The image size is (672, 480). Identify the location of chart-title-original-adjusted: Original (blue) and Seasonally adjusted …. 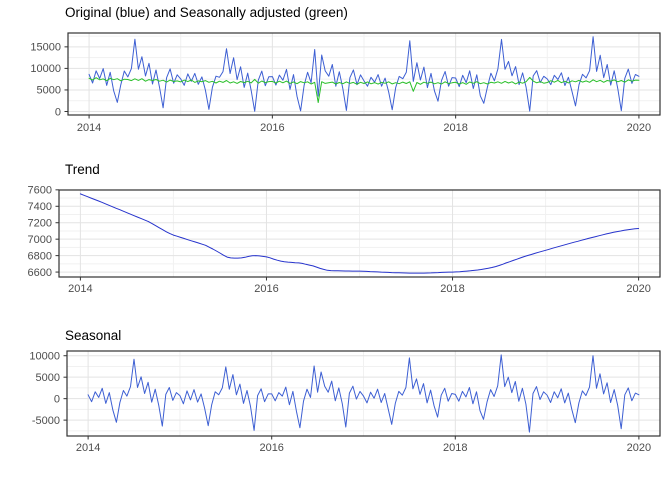
(206, 12).